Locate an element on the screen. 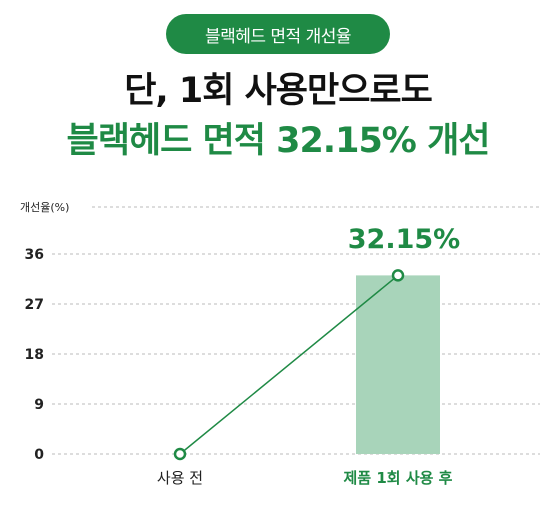  y-tick-label-9: 9 is located at coordinates (39, 405).